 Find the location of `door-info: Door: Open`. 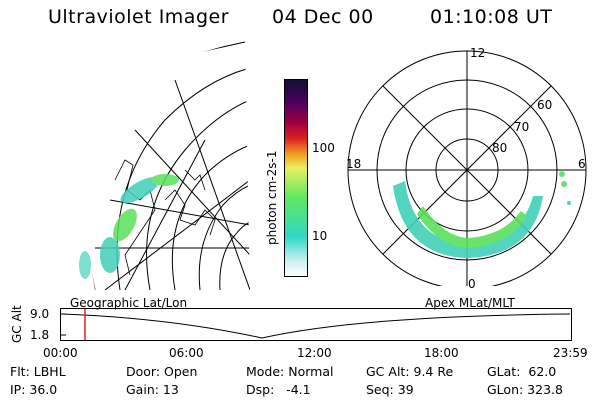

door-info: Door: Open is located at coordinates (162, 371).